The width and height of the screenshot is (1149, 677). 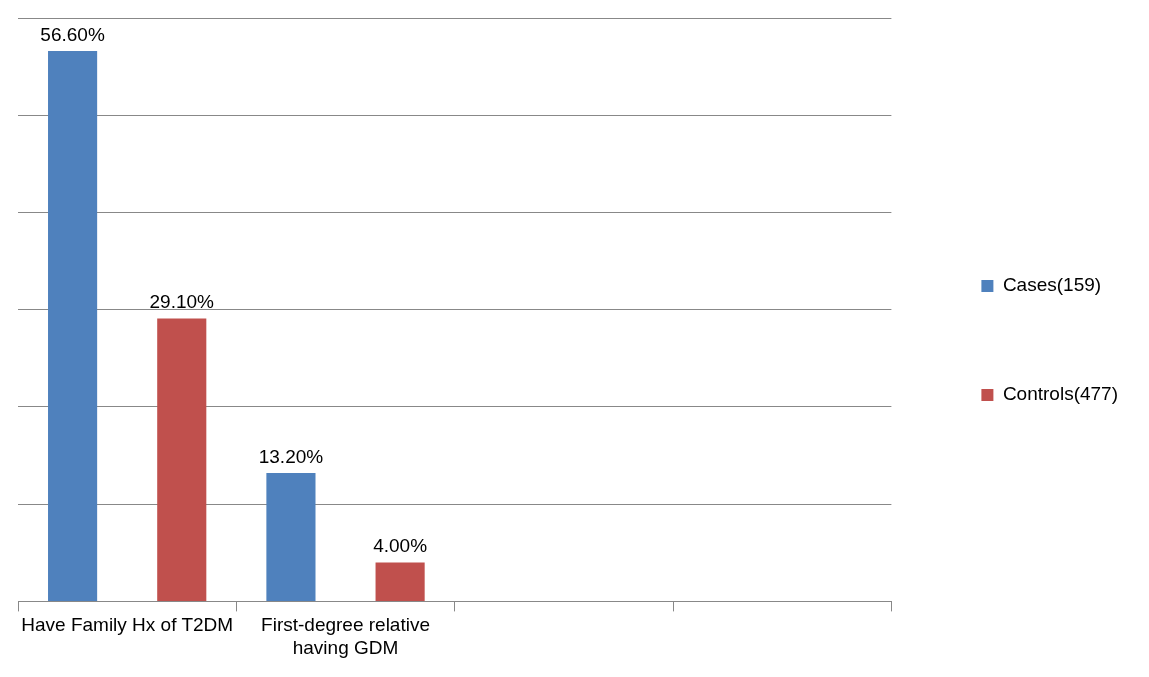 What do you see at coordinates (345, 636) in the screenshot?
I see `x-tick-label: First-degree relative having GDM` at bounding box center [345, 636].